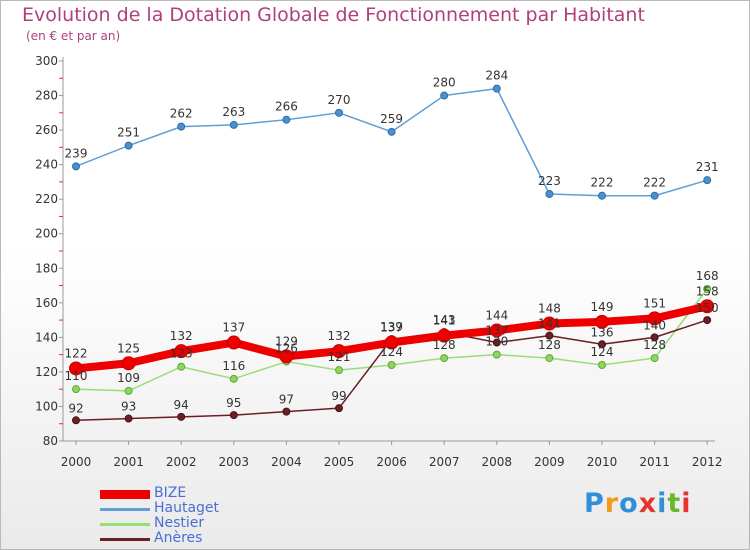 The image size is (750, 550). What do you see at coordinates (549, 181) in the screenshot?
I see `data-label-hautaget: 223` at bounding box center [549, 181].